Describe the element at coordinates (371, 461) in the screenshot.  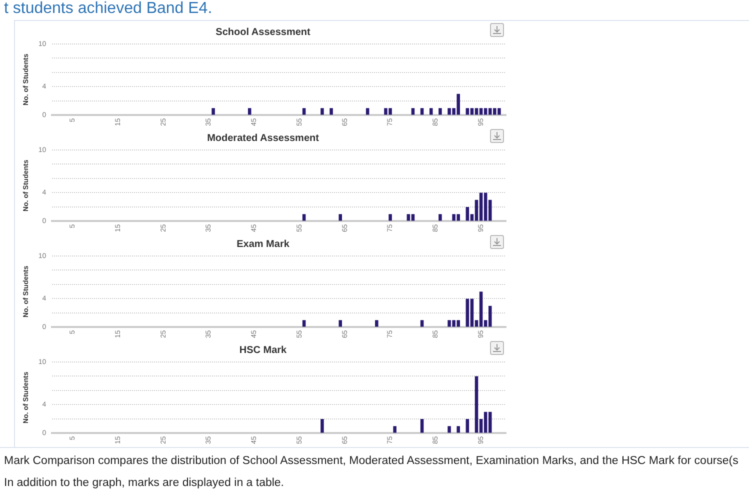
I see `text: Mark Comparison compares the distribution of School Assessment, Moderated Assessment, Examination Marks, and the HSC Mark for course(s` at that location.